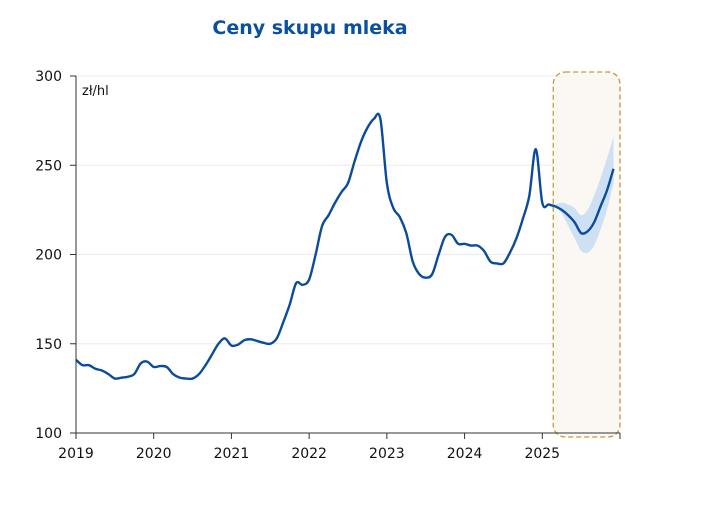 The image size is (723, 515). Describe the element at coordinates (48, 434) in the screenshot. I see `y-tick-label: 100` at that location.